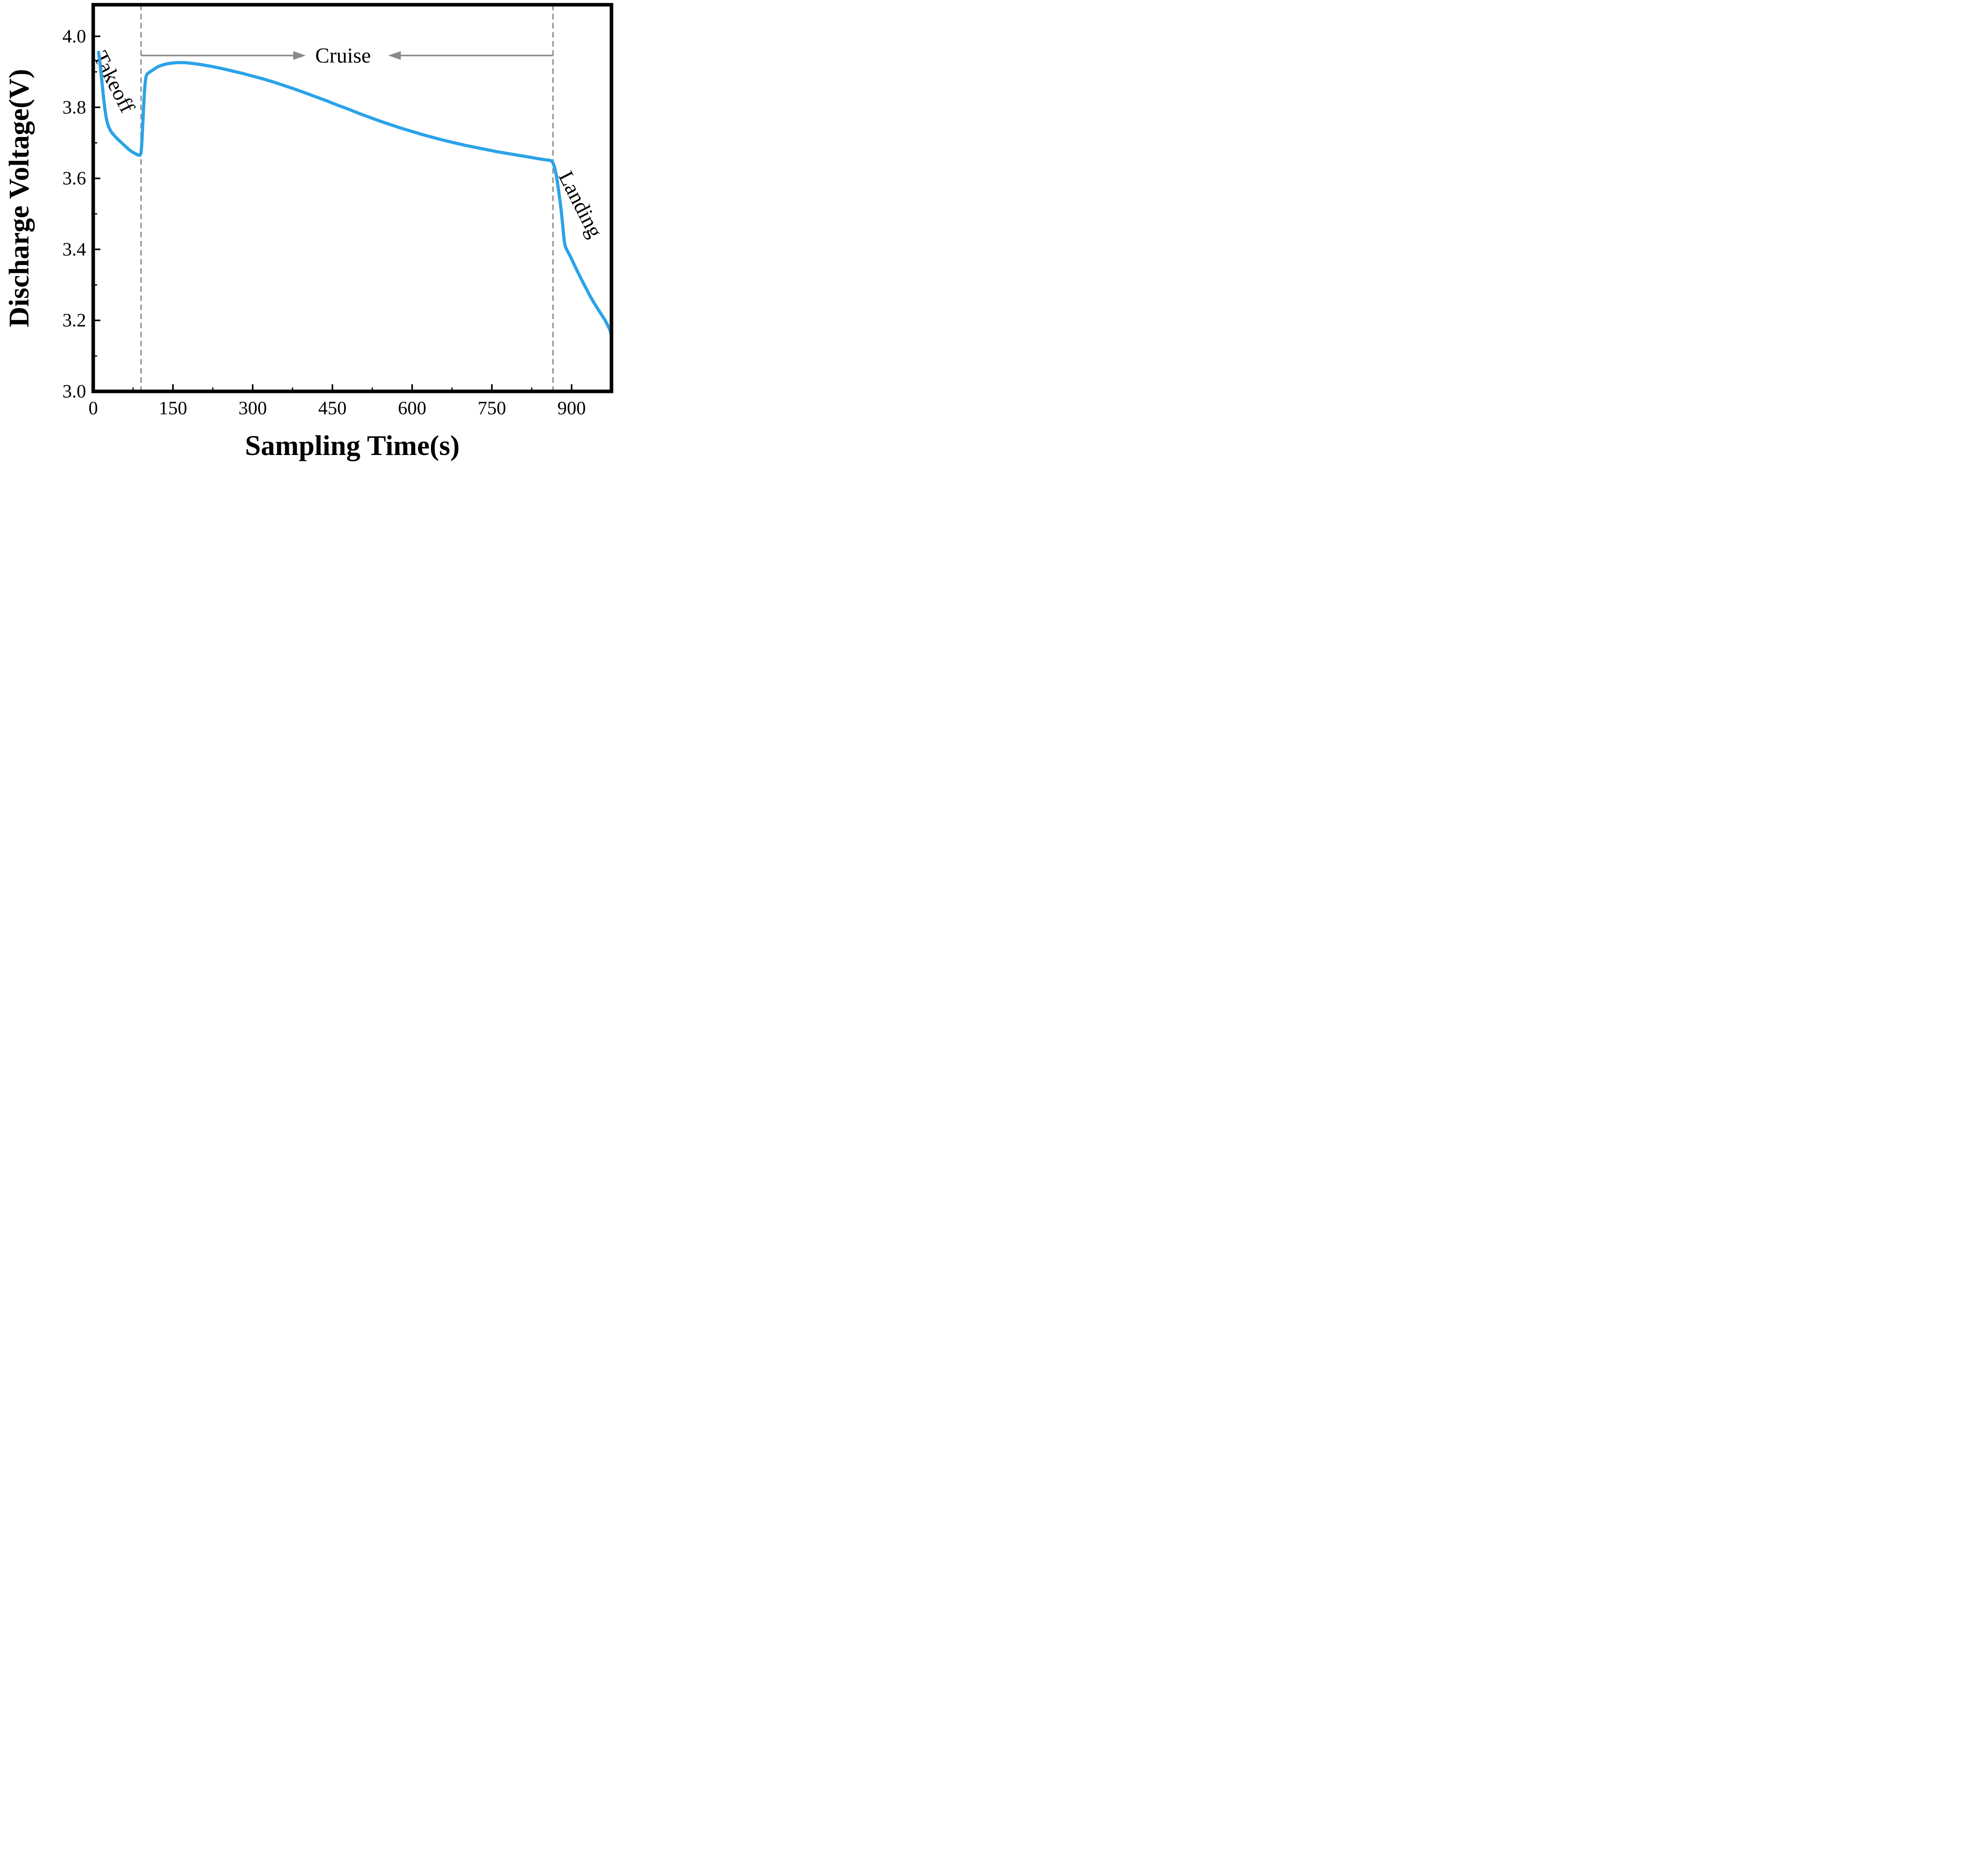 The width and height of the screenshot is (1975, 1876). Describe the element at coordinates (93, 408) in the screenshot. I see `x-tick-label: 0` at that location.